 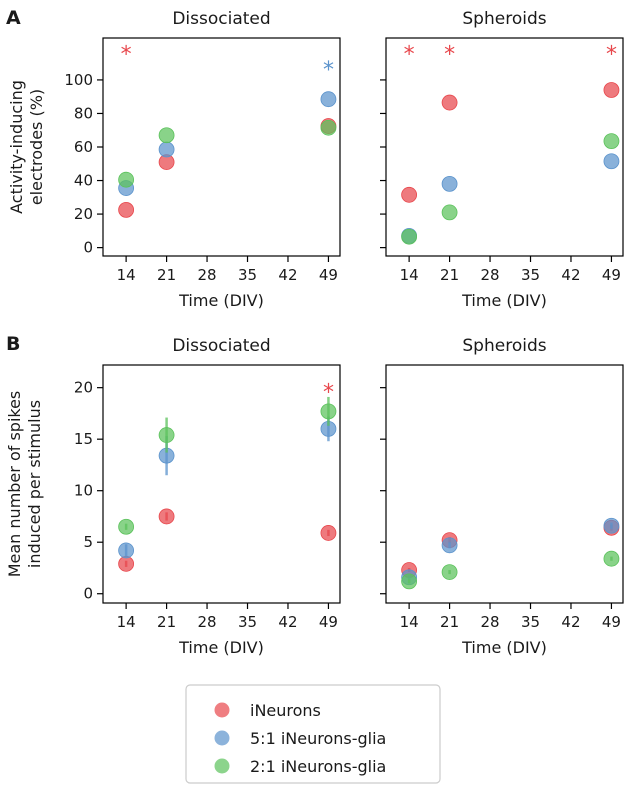 I want to click on panel-label-a: A, so click(x=13, y=18).